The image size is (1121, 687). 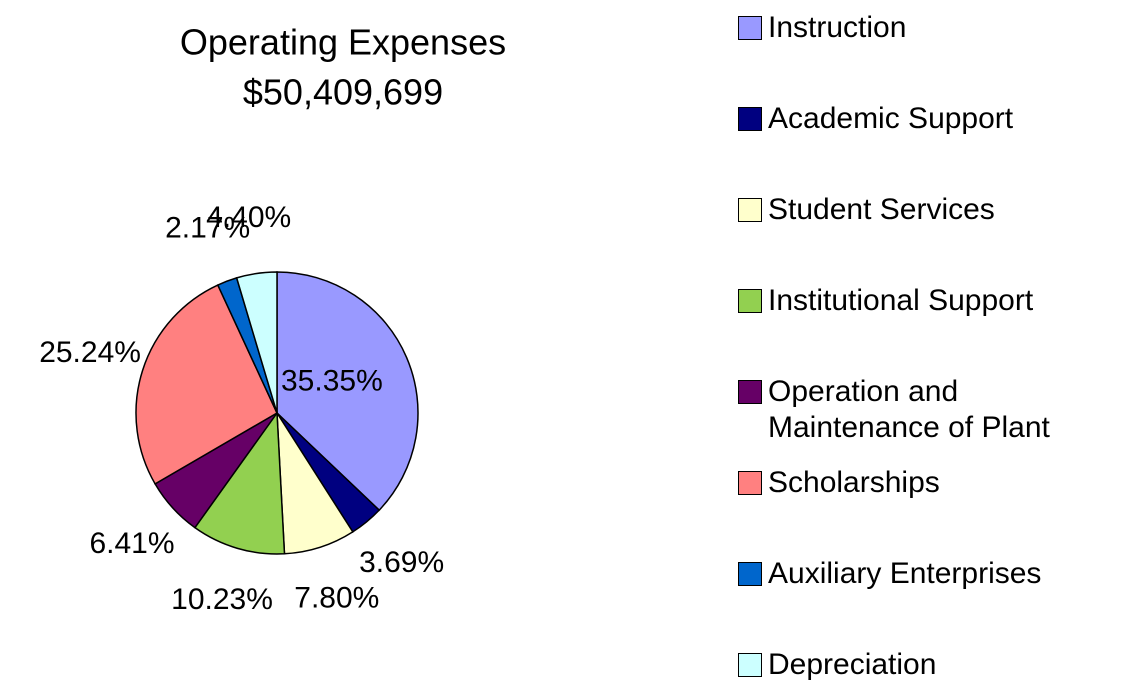 What do you see at coordinates (336, 598) in the screenshot?
I see `data-label: 7.80%` at bounding box center [336, 598].